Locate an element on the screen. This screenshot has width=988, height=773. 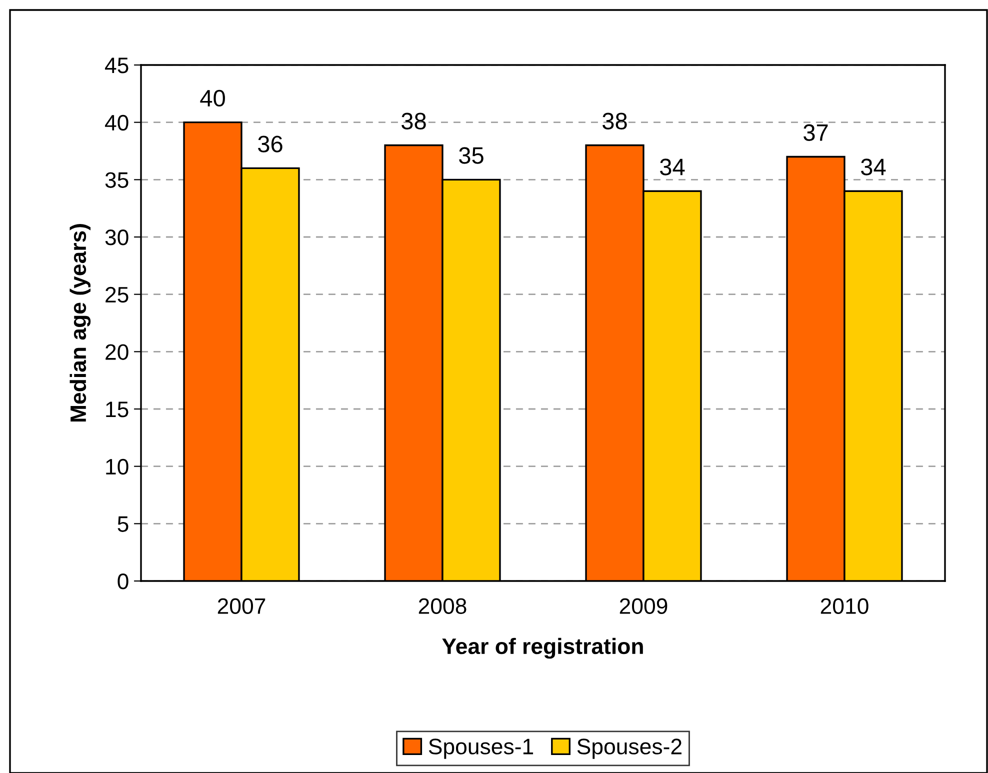
data-label: 35 is located at coordinates (471, 155).